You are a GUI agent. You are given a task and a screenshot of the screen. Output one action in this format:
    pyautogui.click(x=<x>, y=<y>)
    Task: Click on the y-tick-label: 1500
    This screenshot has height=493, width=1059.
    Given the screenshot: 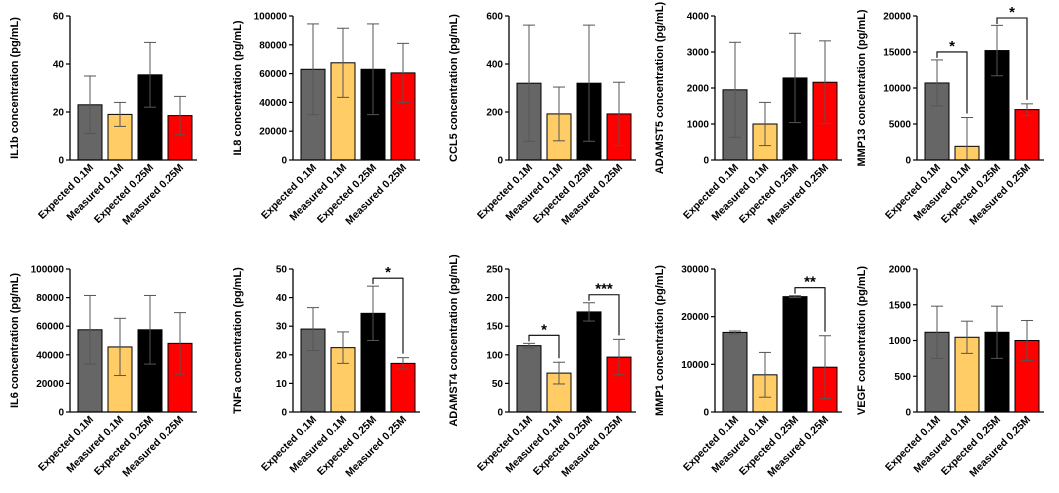 What is the action you would take?
    pyautogui.click(x=900, y=305)
    